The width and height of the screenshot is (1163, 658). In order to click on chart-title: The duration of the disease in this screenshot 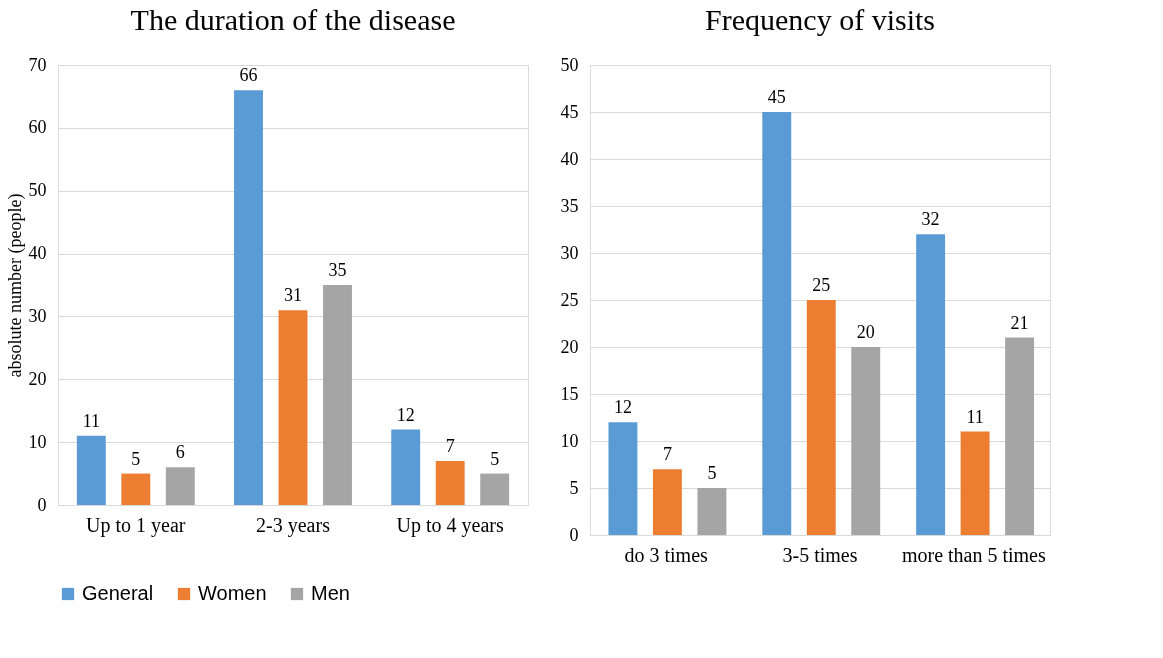, I will do `click(293, 19)`.